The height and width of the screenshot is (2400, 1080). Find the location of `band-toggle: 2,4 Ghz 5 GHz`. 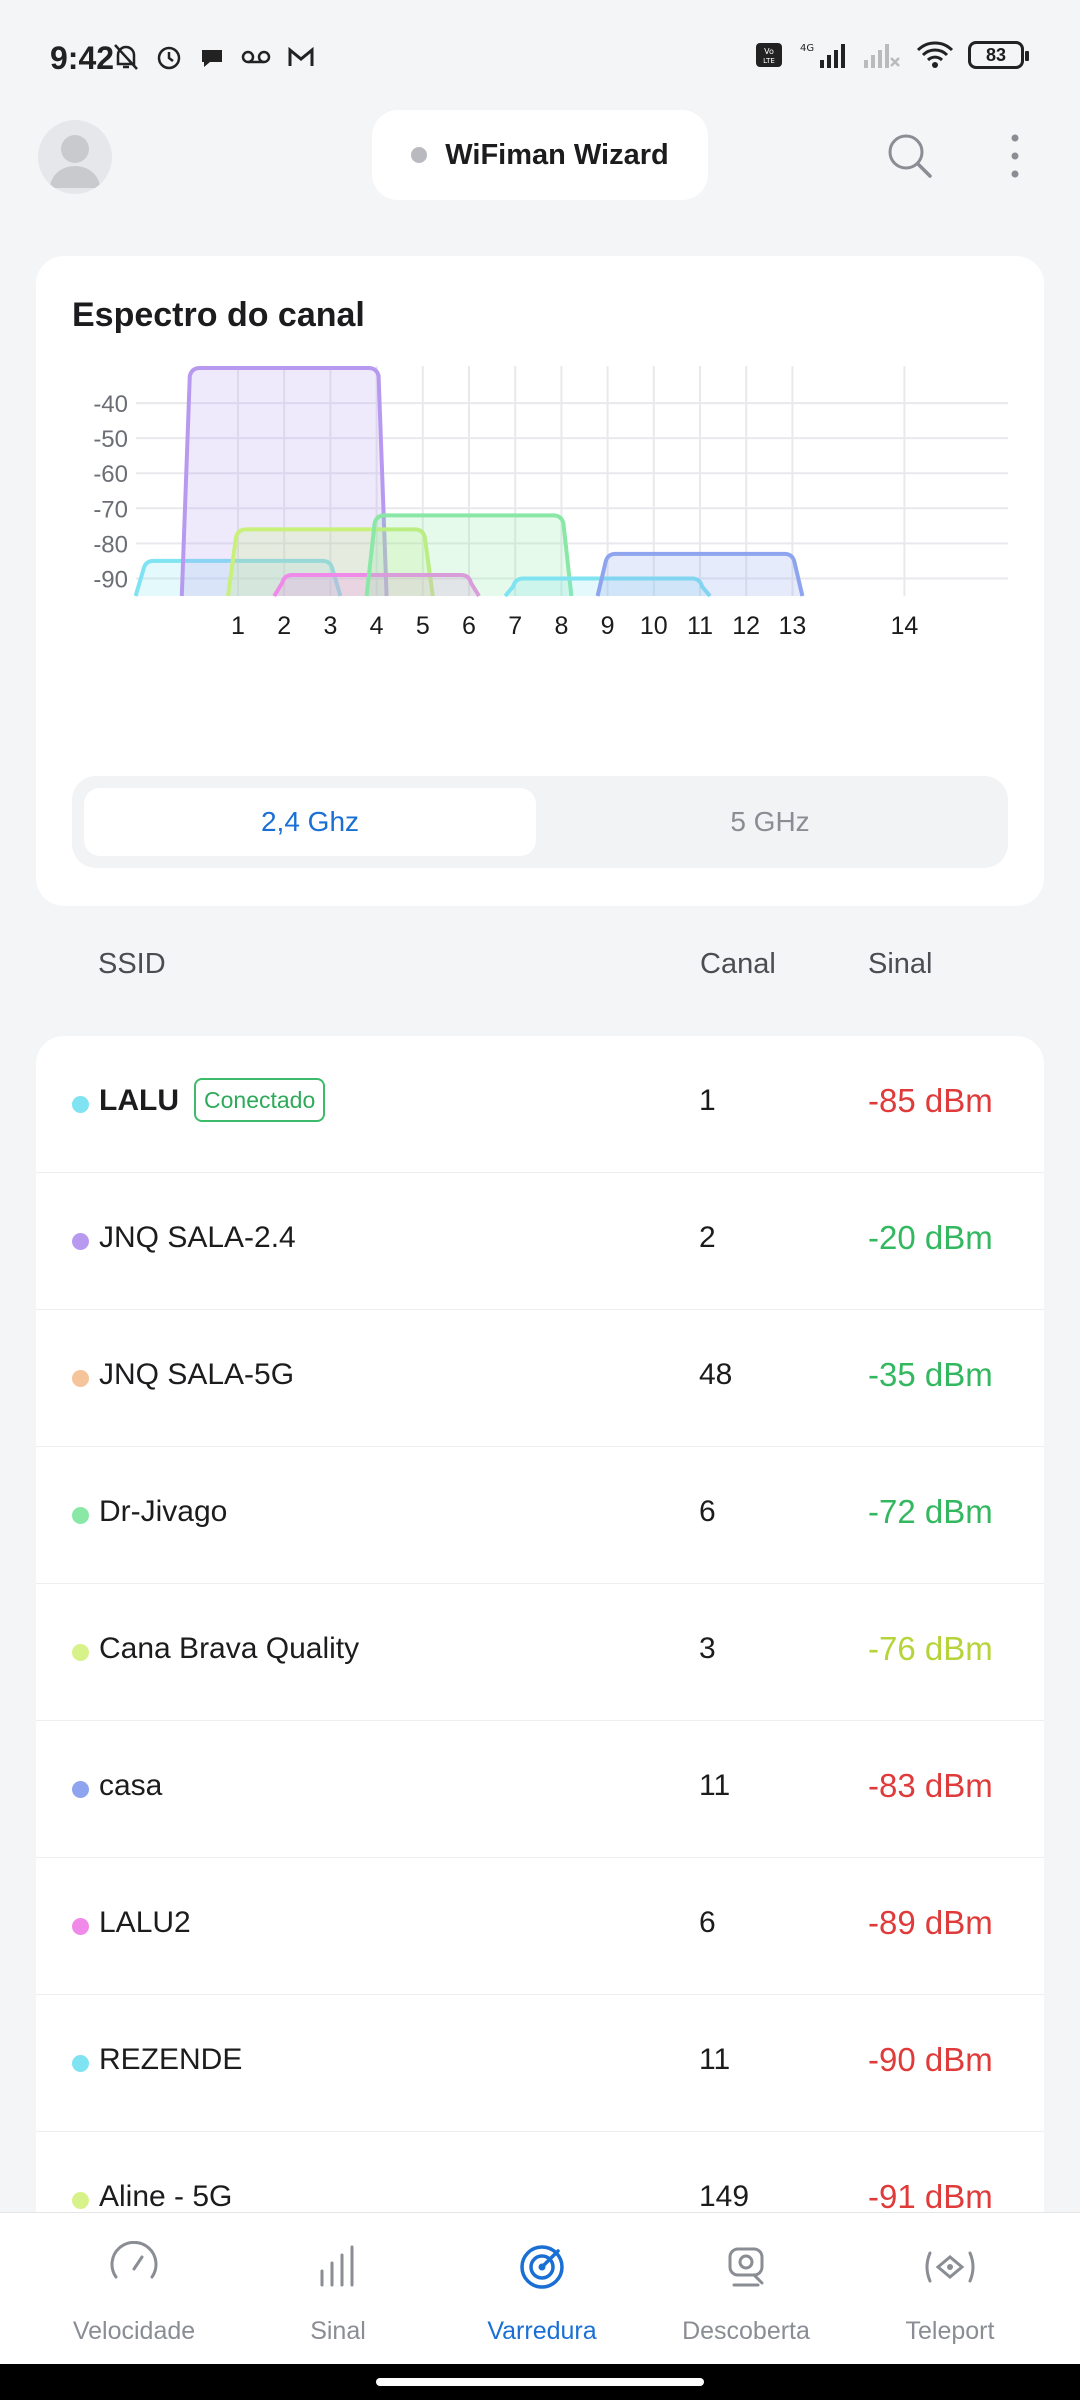

band-toggle: 2,4 Ghz 5 GHz is located at coordinates (540, 822).